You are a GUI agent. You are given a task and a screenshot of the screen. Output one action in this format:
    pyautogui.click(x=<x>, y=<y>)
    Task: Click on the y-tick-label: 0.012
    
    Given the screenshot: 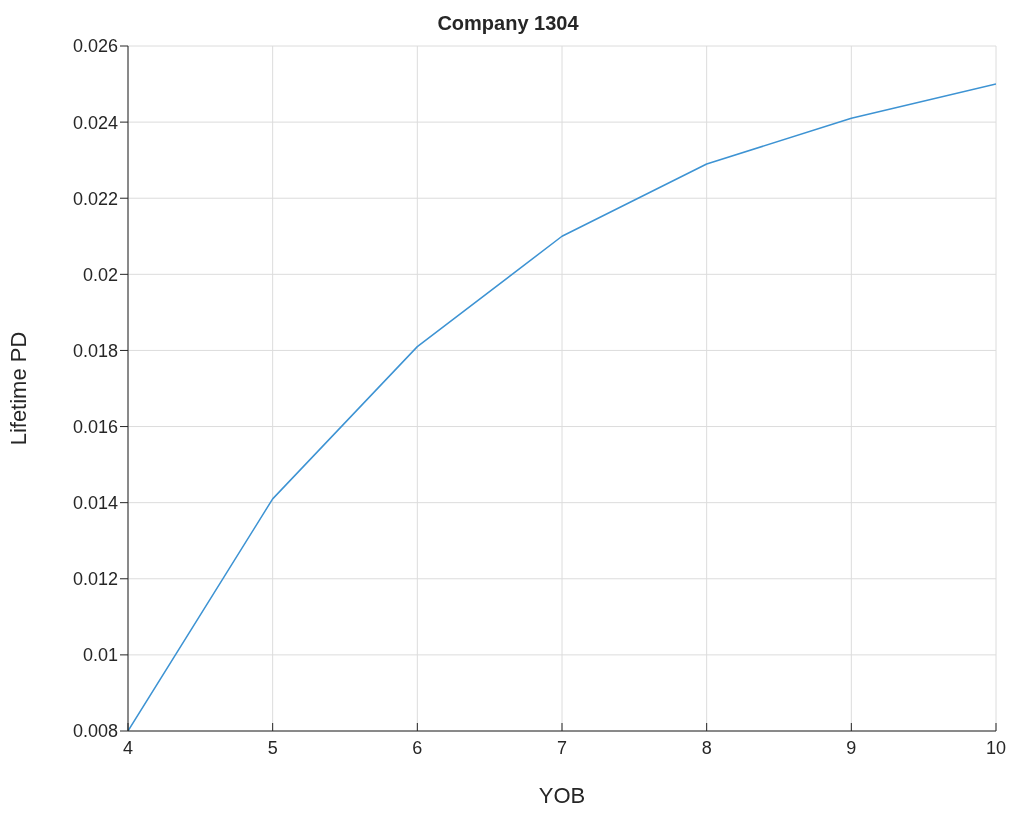 What is the action you would take?
    pyautogui.click(x=95, y=579)
    